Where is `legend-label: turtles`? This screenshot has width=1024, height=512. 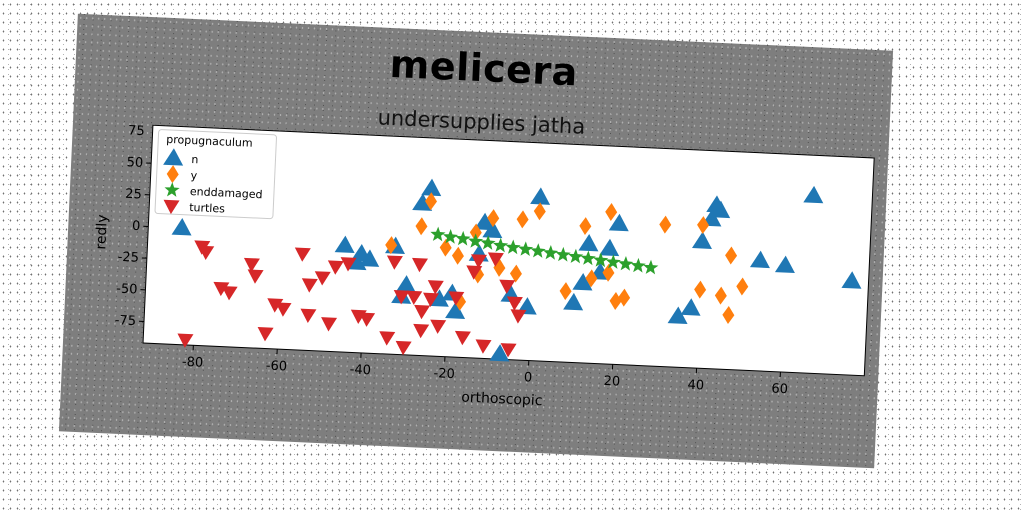 legend-label: turtles is located at coordinates (207, 208).